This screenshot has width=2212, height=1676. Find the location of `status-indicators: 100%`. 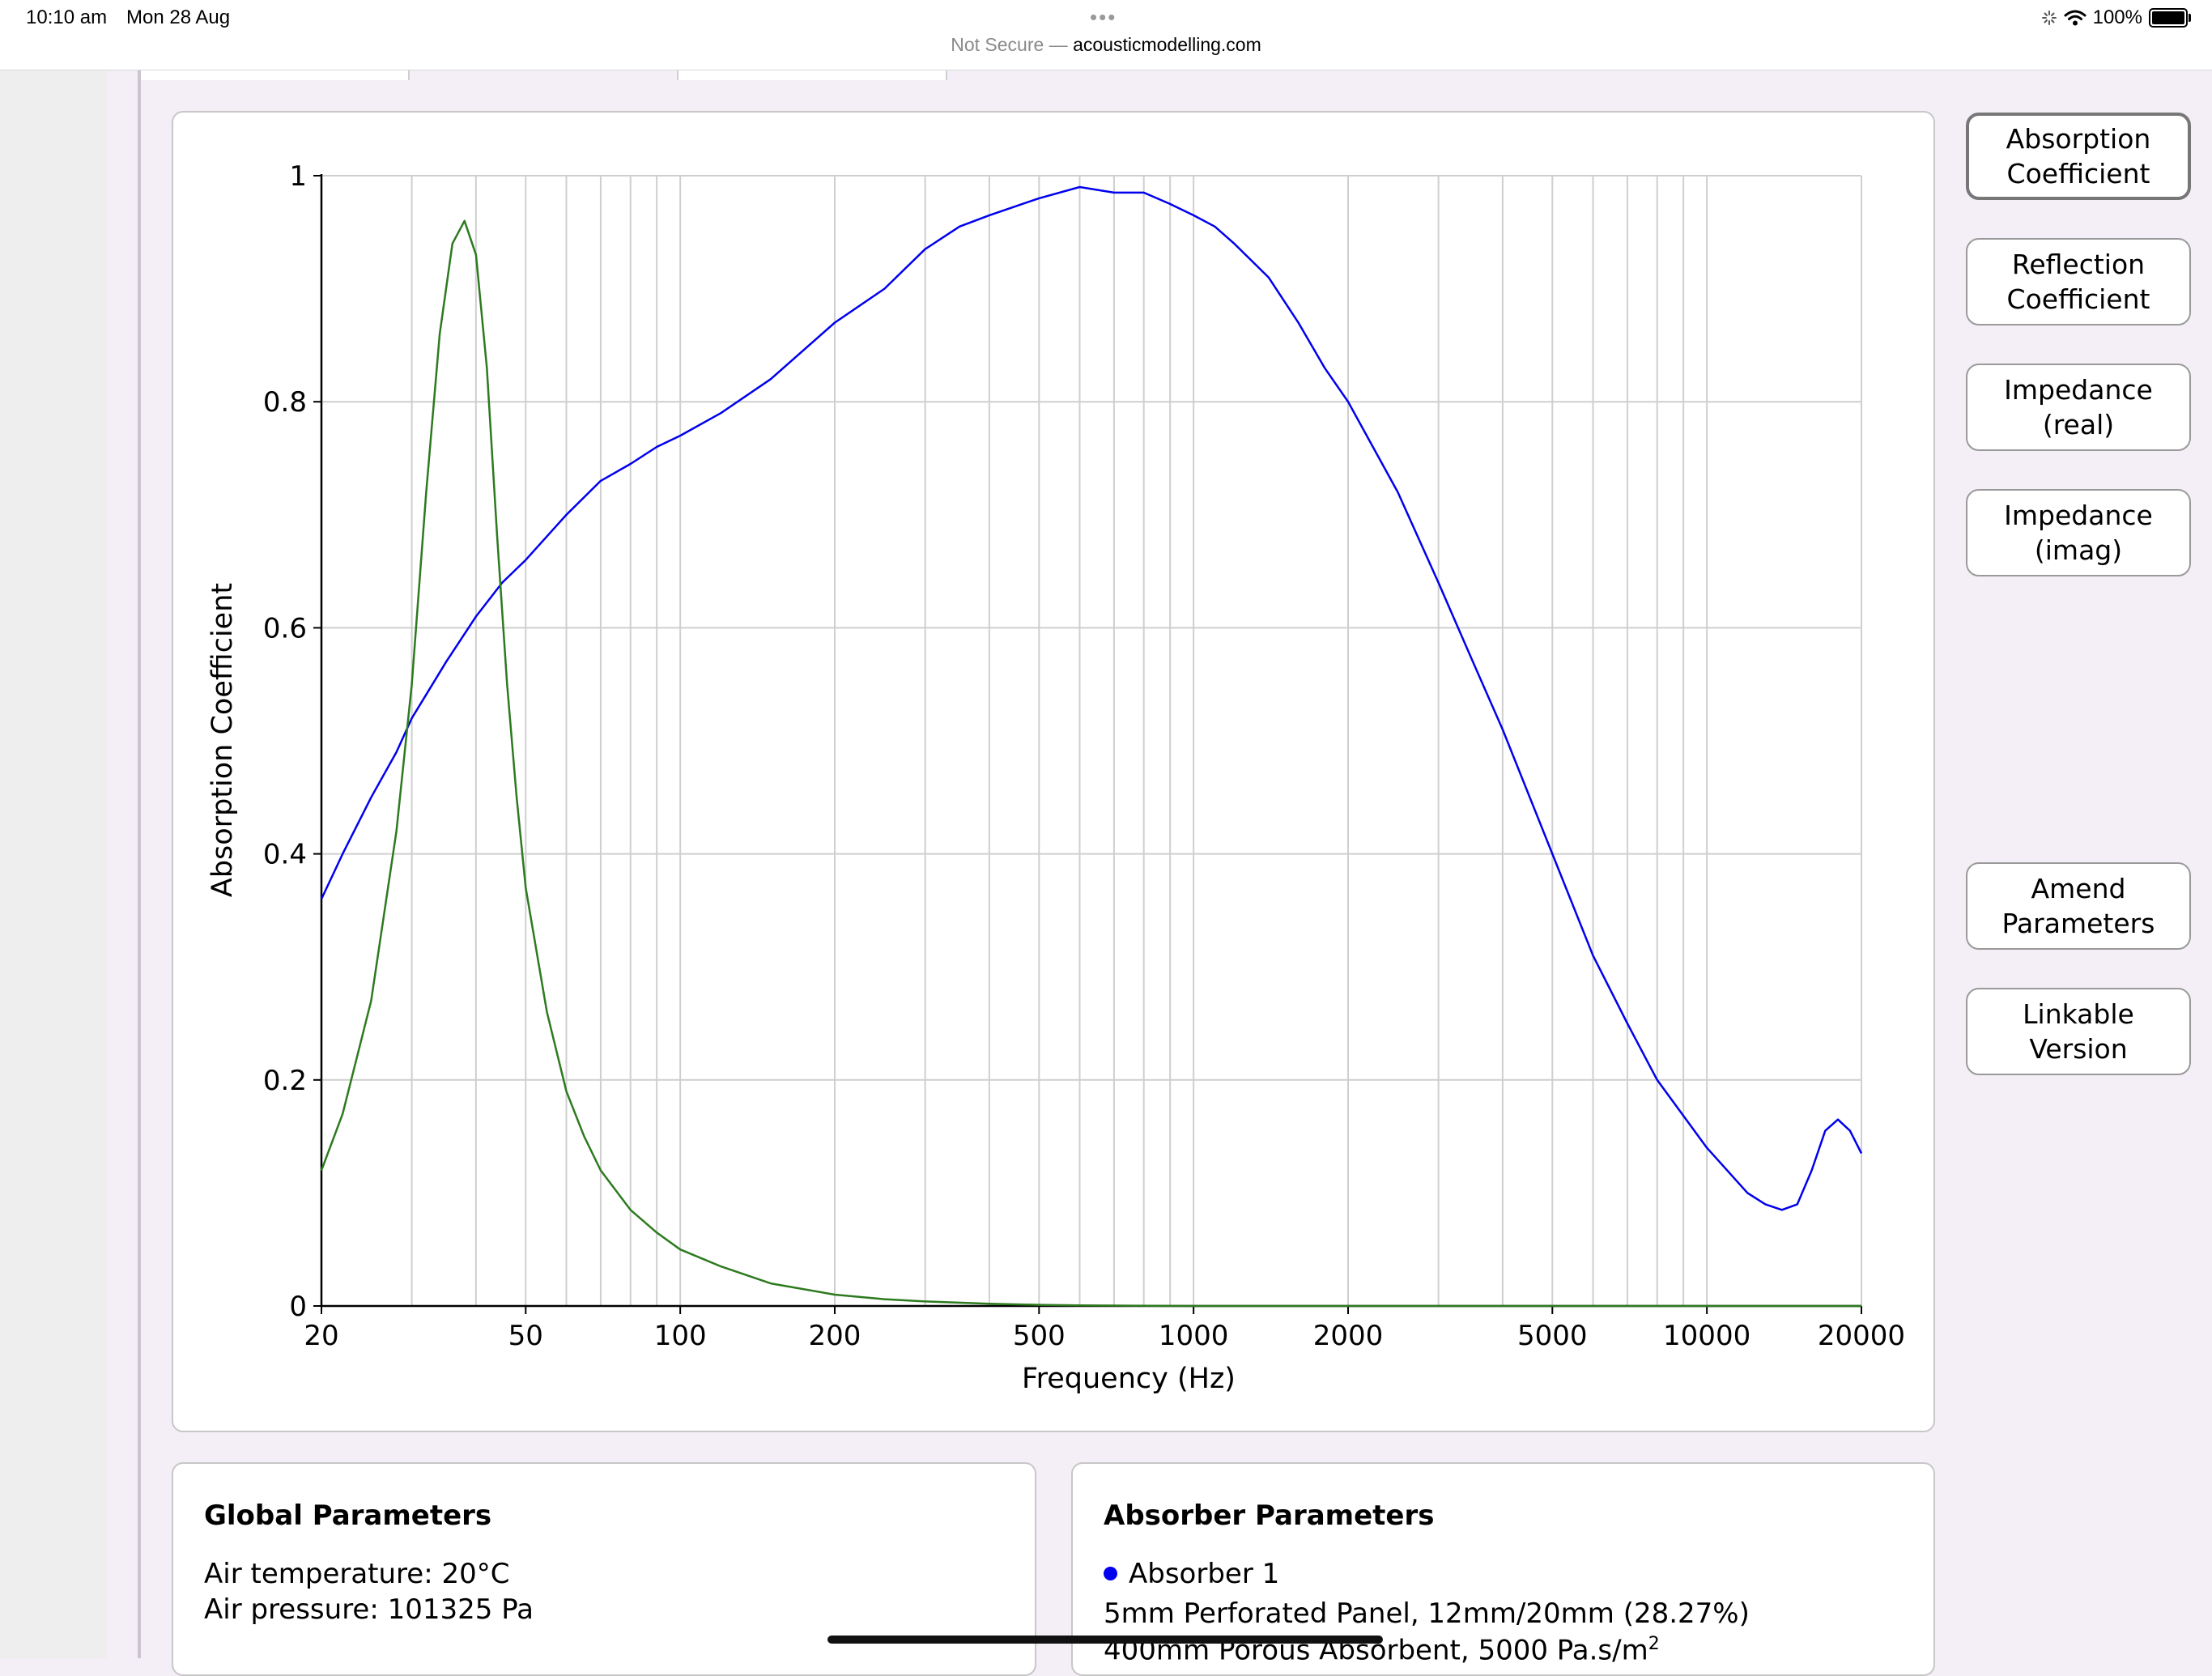

status-indicators: 100% is located at coordinates (2116, 17).